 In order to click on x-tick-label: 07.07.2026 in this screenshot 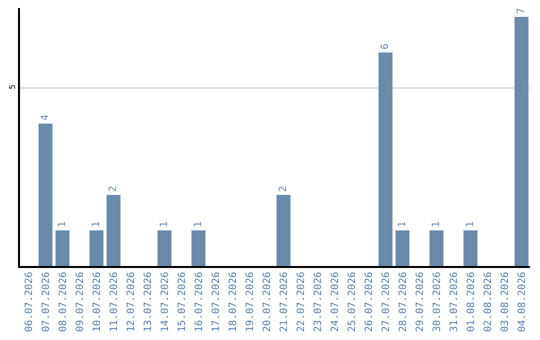, I will do `click(46, 302)`.